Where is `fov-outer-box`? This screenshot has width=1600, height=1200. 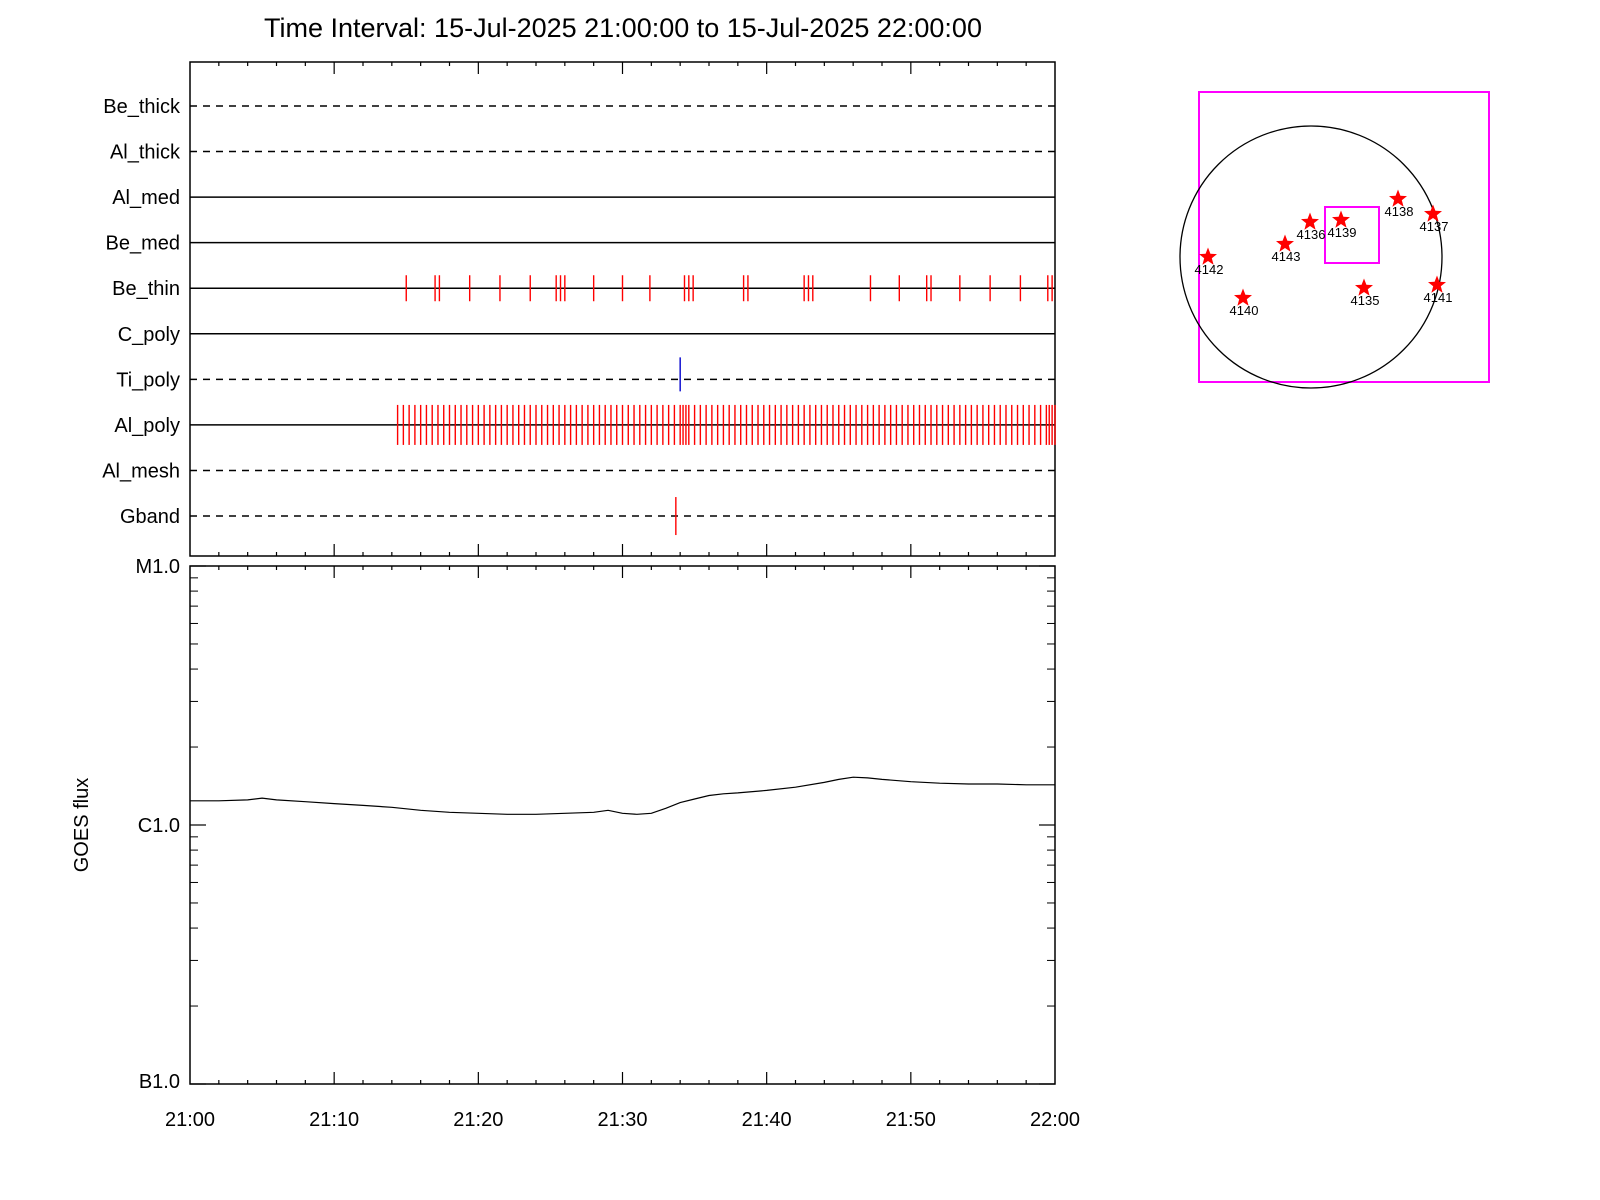
fov-outer-box is located at coordinates (1344, 237).